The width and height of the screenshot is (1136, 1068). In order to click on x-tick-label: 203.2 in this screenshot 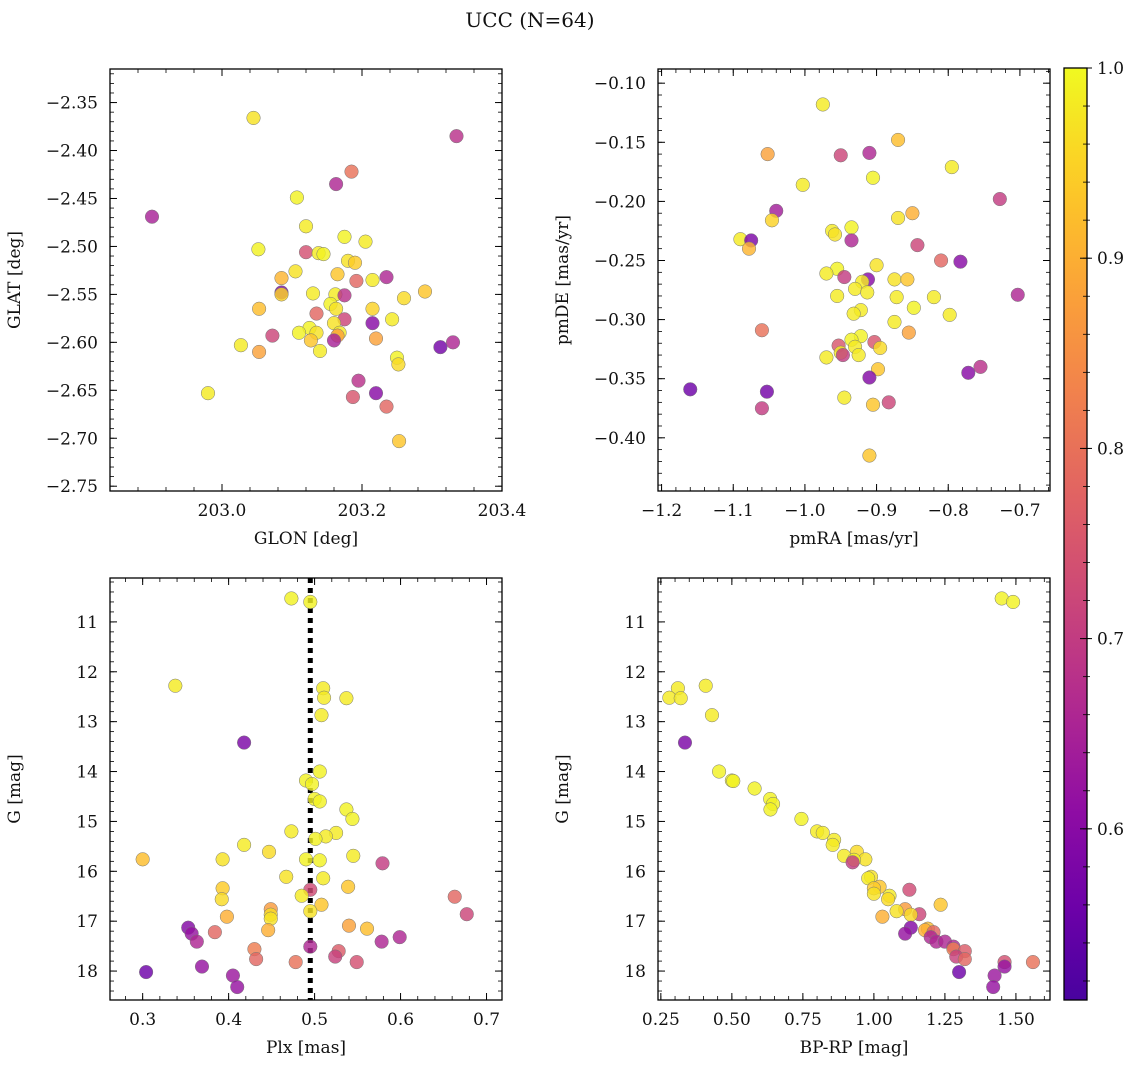, I will do `click(362, 511)`.